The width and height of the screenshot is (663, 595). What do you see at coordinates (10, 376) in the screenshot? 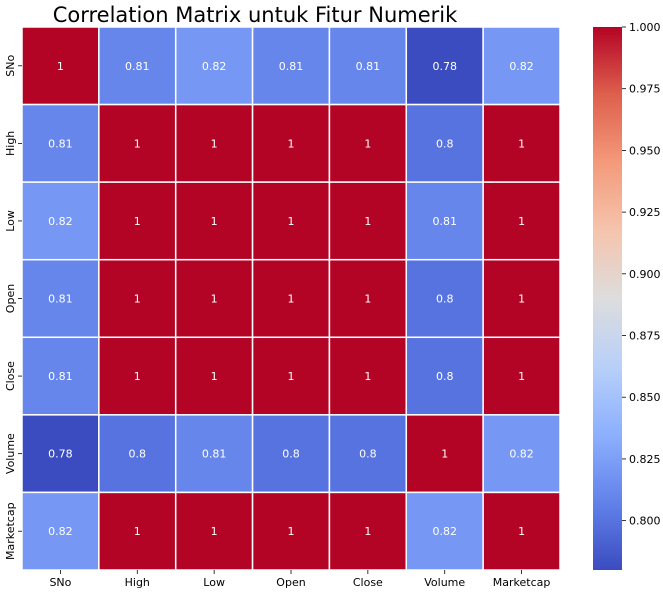
I see `y-tick-label: Close` at bounding box center [10, 376].